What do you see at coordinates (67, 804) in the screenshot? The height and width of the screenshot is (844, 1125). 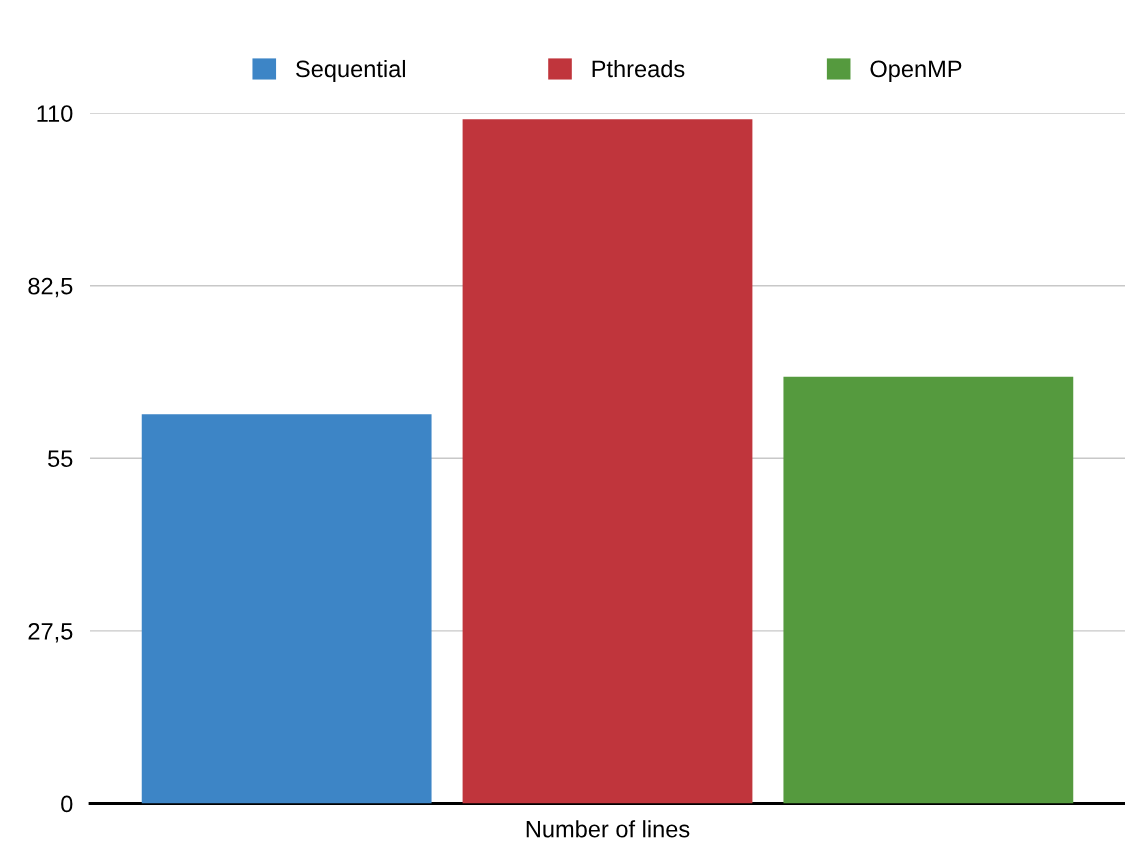 I see `y-tick-label: 0` at bounding box center [67, 804].